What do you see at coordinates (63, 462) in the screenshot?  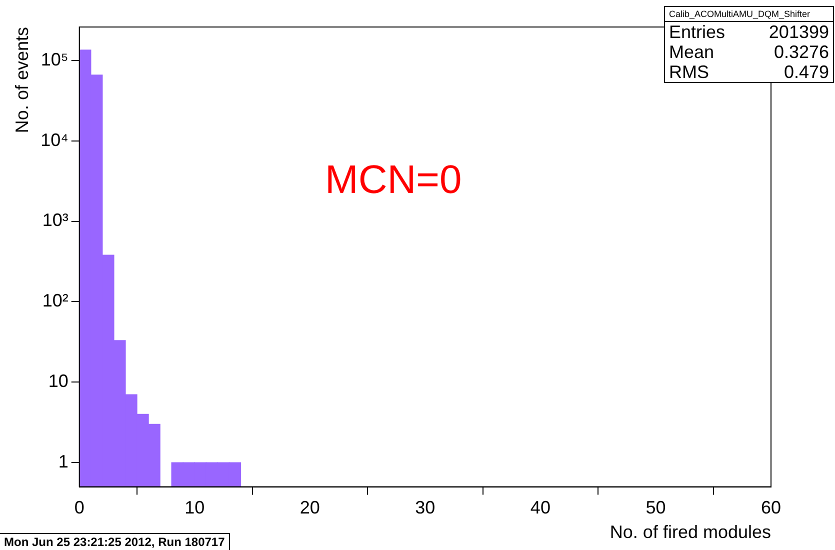 I see `y-tick-label: 1` at bounding box center [63, 462].